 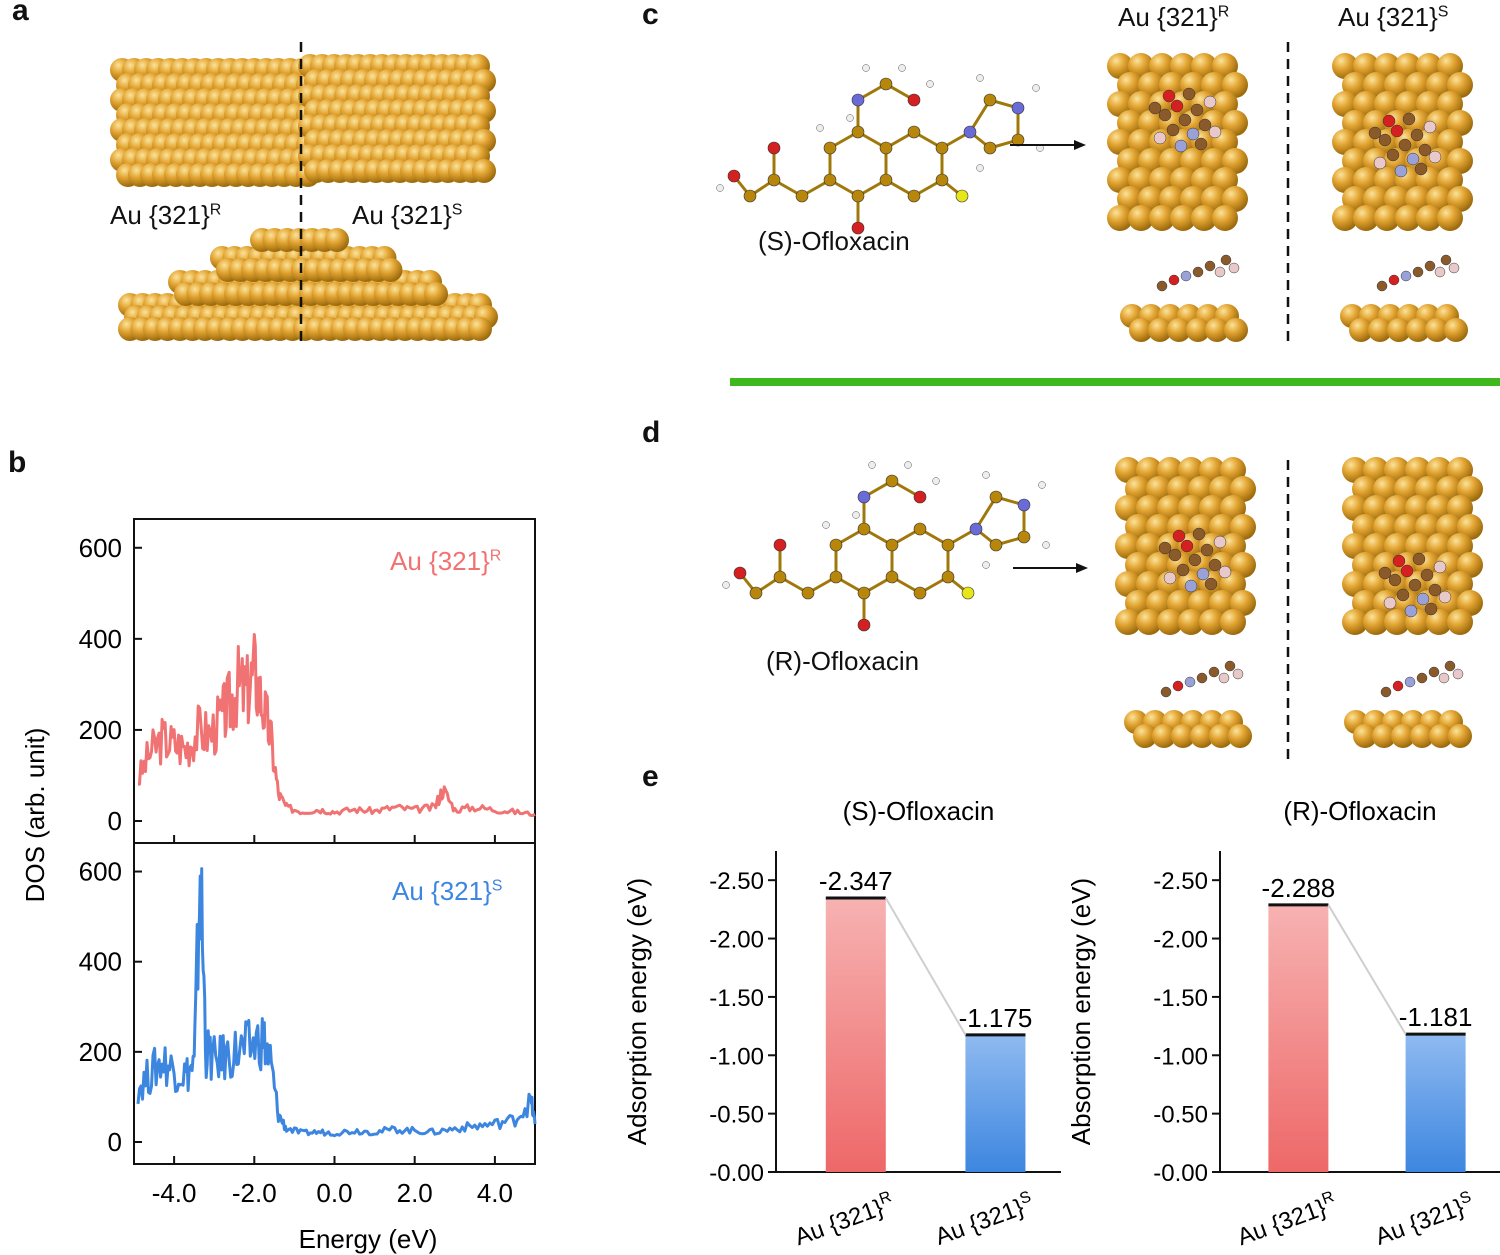 I want to click on e-connector, so click(x=1367, y=969).